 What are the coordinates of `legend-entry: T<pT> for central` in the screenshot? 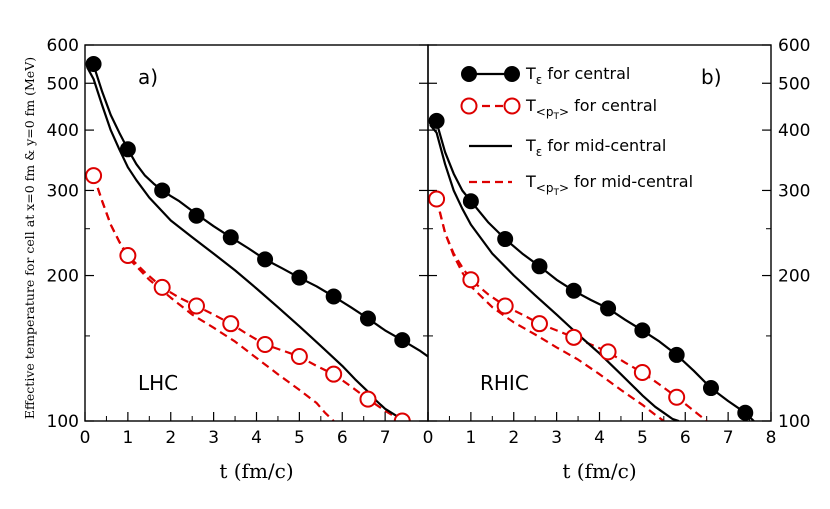 It's located at (558, 109).